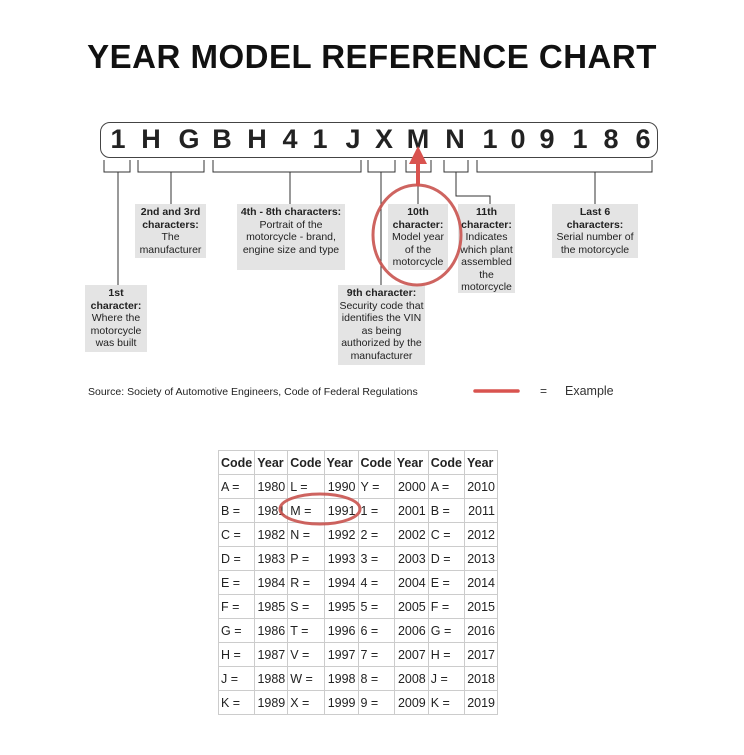 The image size is (744, 755). Describe the element at coordinates (376, 486) in the screenshot. I see `code-cell: Y =` at that location.